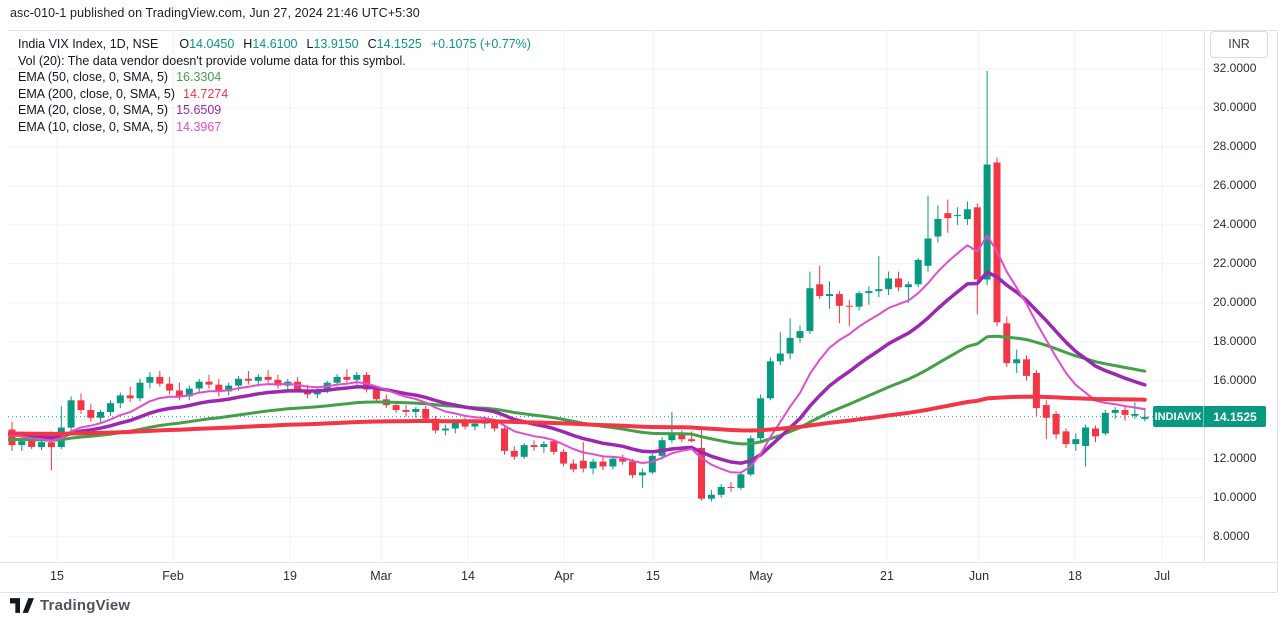 Image resolution: width=1281 pixels, height=627 pixels. I want to click on ema-label: EMA (20, close, 0, SMA, 5), so click(93, 110).